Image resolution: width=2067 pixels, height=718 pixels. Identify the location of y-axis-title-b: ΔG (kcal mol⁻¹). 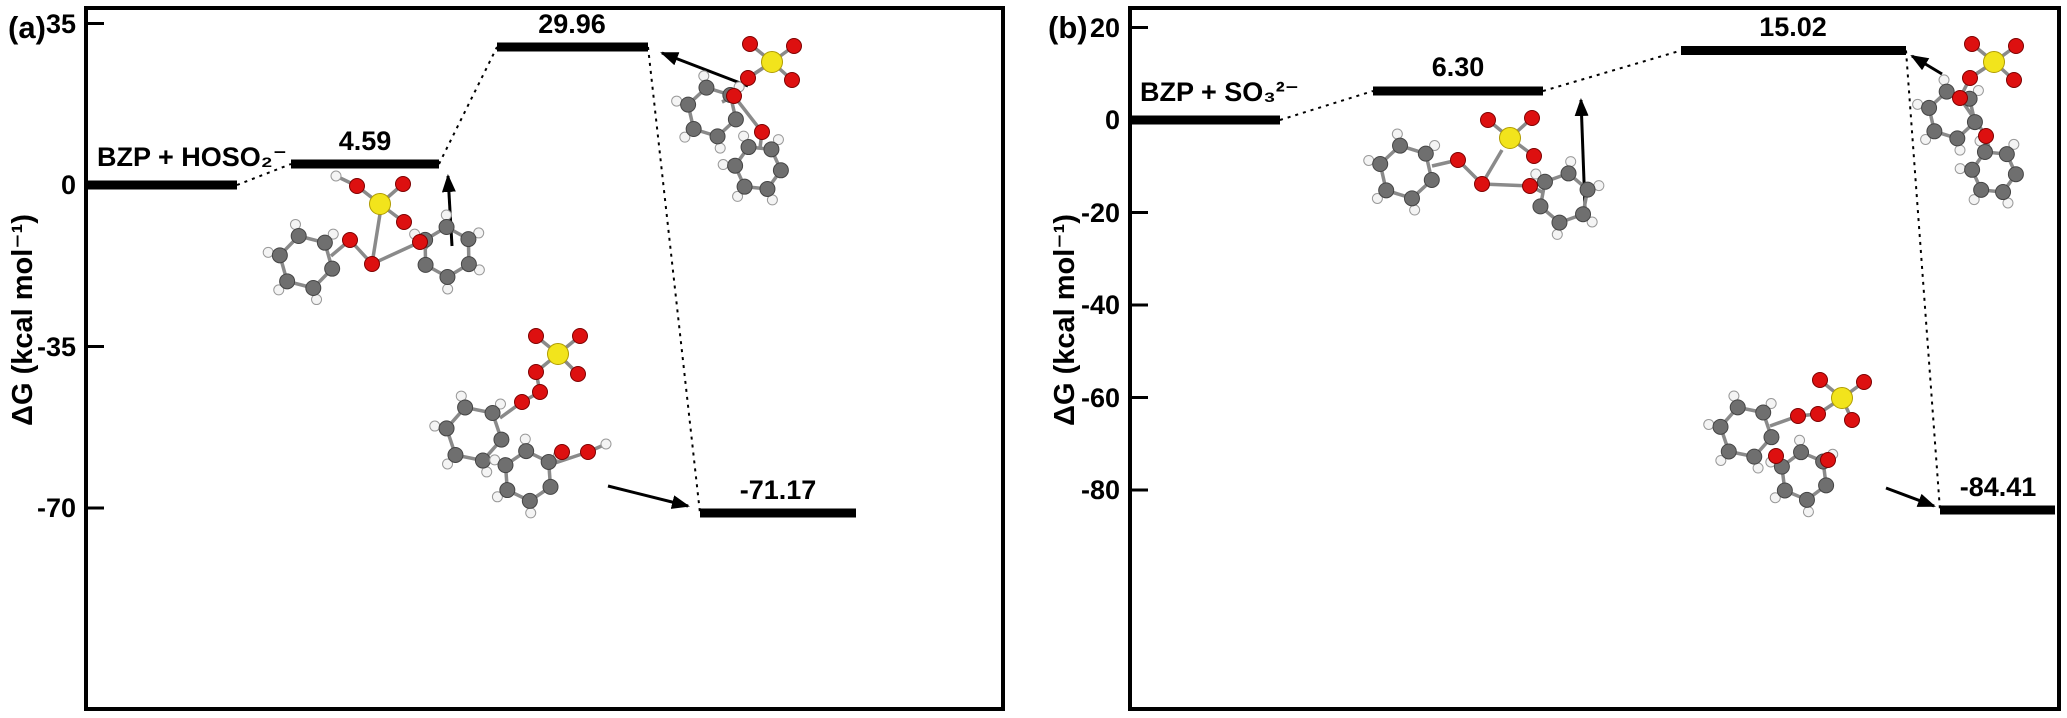
(1065, 320).